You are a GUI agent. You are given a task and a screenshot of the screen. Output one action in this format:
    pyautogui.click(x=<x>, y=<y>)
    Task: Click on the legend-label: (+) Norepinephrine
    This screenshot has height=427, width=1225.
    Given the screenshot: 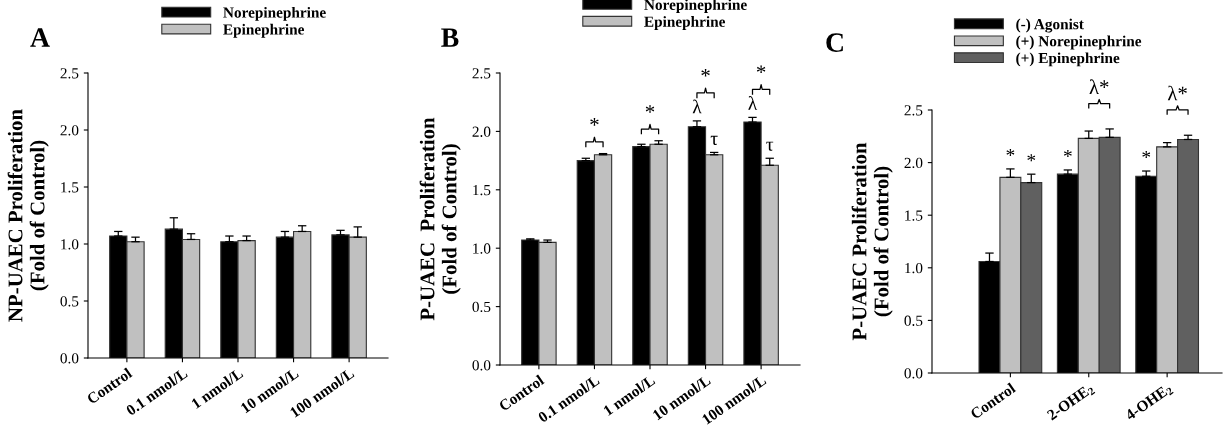 What is the action you would take?
    pyautogui.click(x=1079, y=42)
    